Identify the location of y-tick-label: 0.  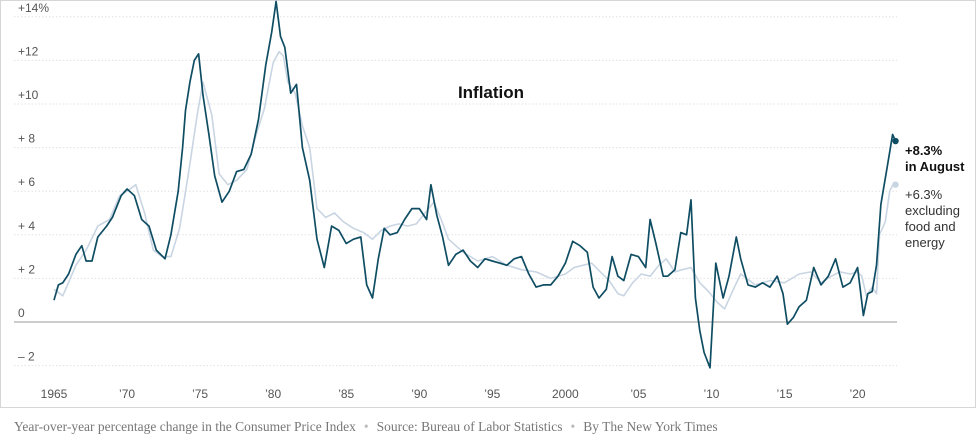
(21, 313).